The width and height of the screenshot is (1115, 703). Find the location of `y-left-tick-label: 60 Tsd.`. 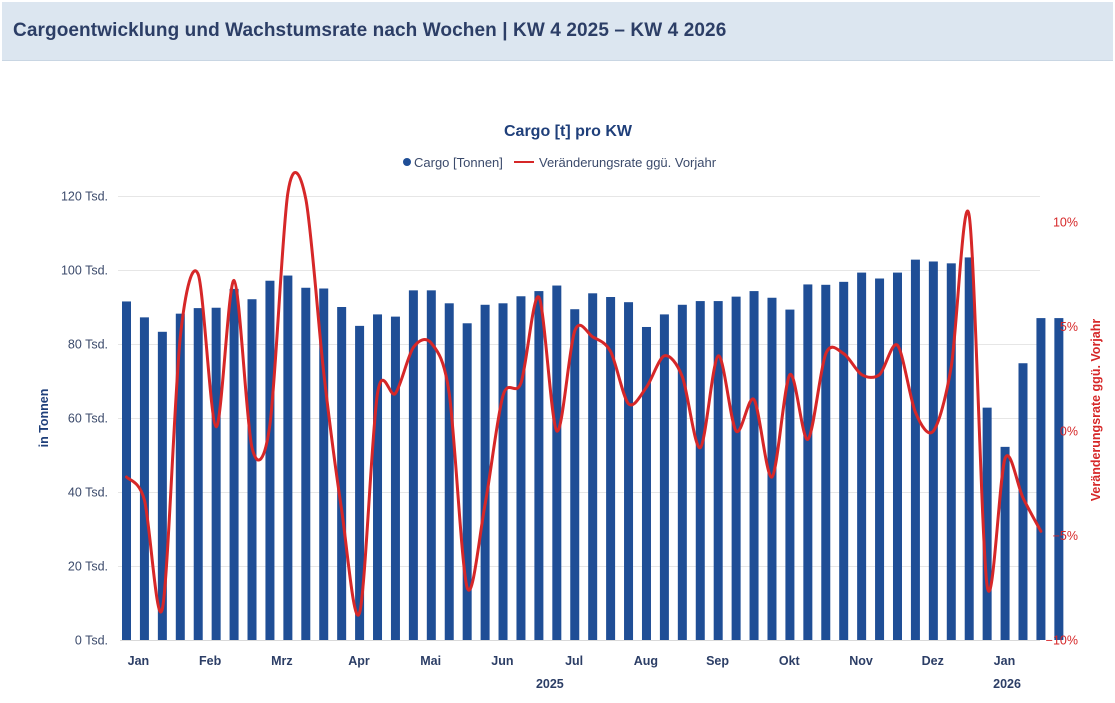

y-left-tick-label: 60 Tsd. is located at coordinates (88, 419).